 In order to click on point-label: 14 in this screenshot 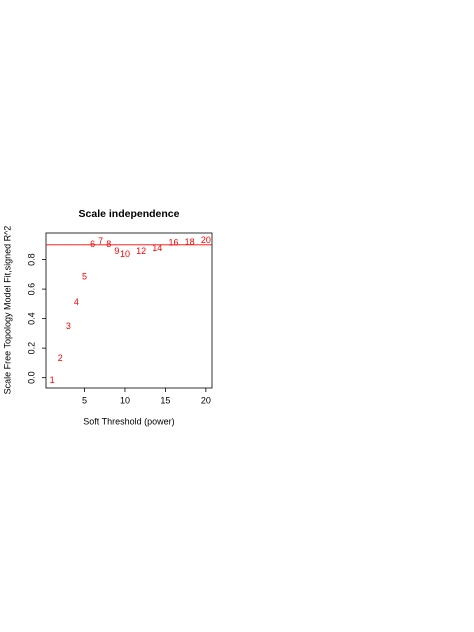, I will do `click(157, 248)`.